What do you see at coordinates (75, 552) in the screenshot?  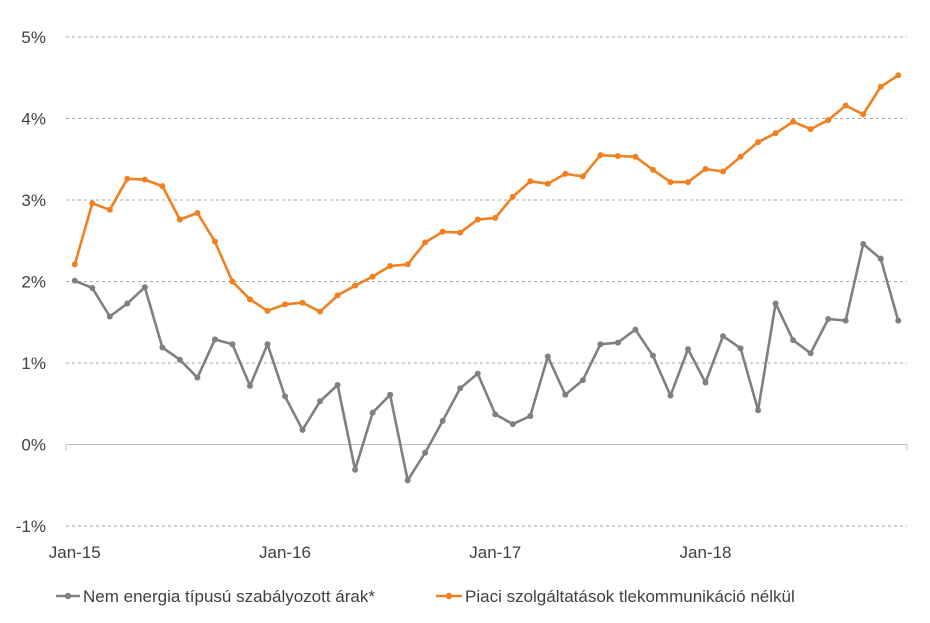 I see `x-tick-label: Jan-15` at bounding box center [75, 552].